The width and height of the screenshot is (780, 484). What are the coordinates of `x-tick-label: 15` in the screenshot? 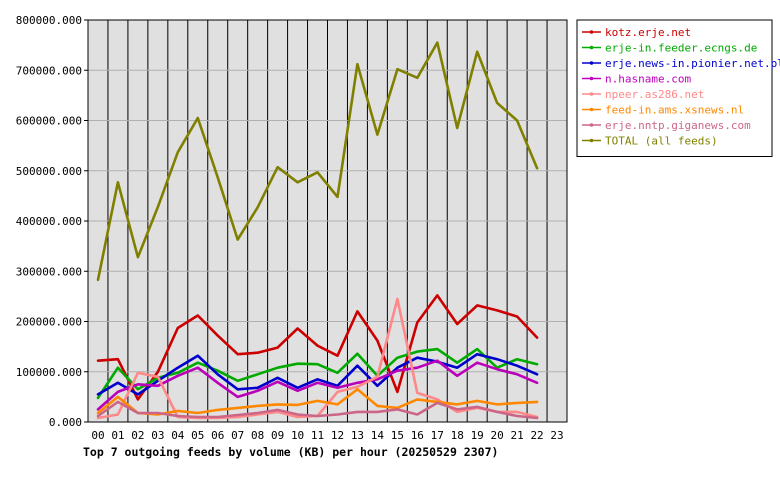 It's located at (397, 435).